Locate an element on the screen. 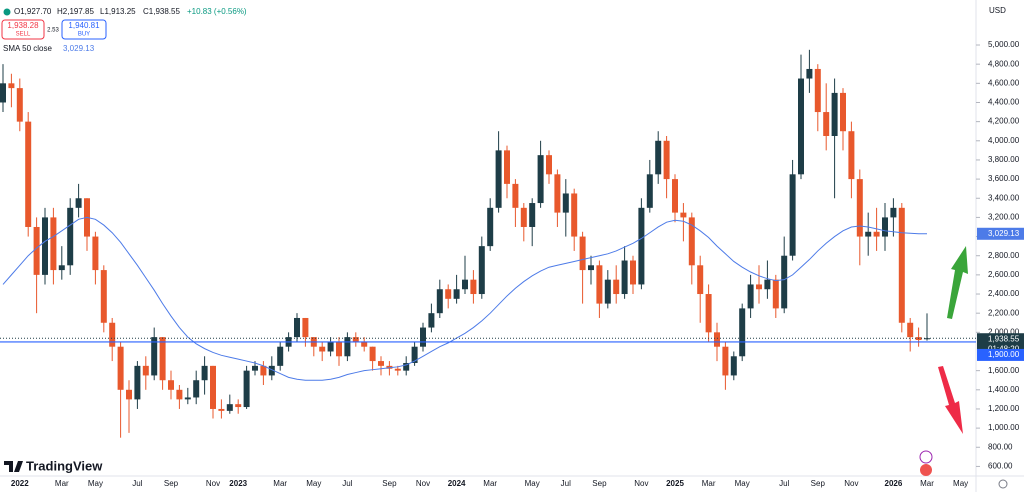 This screenshot has width=1024, height=497. sell-price: 1,938.28 is located at coordinates (23, 25).